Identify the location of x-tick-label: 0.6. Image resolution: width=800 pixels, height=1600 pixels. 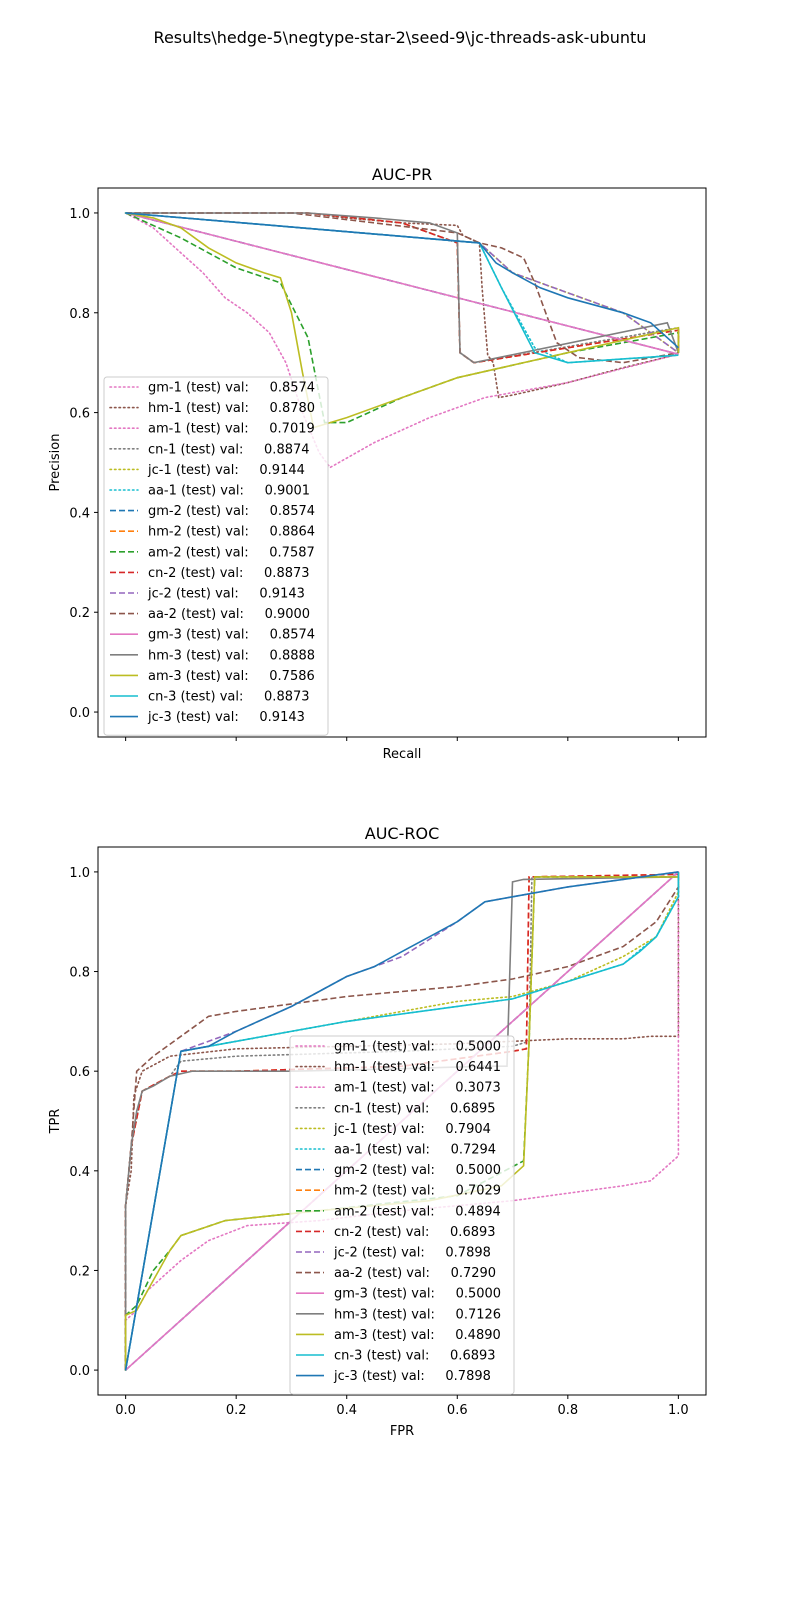
(457, 1410).